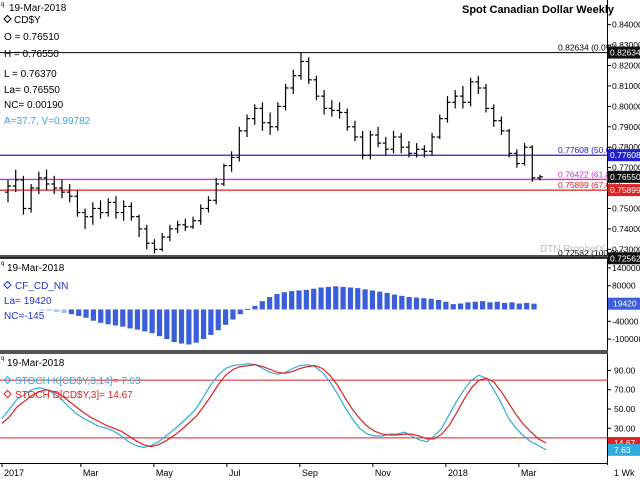 Image resolution: width=640 pixels, height=480 pixels. What do you see at coordinates (2, 264) in the screenshot?
I see `cot-corner-marker: q` at bounding box center [2, 264].